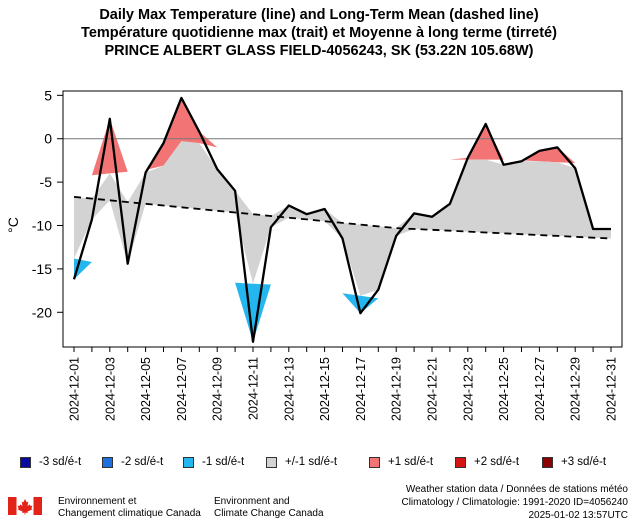  Describe the element at coordinates (540, 389) in the screenshot. I see `x-tick-label: 2024-12-27` at that location.